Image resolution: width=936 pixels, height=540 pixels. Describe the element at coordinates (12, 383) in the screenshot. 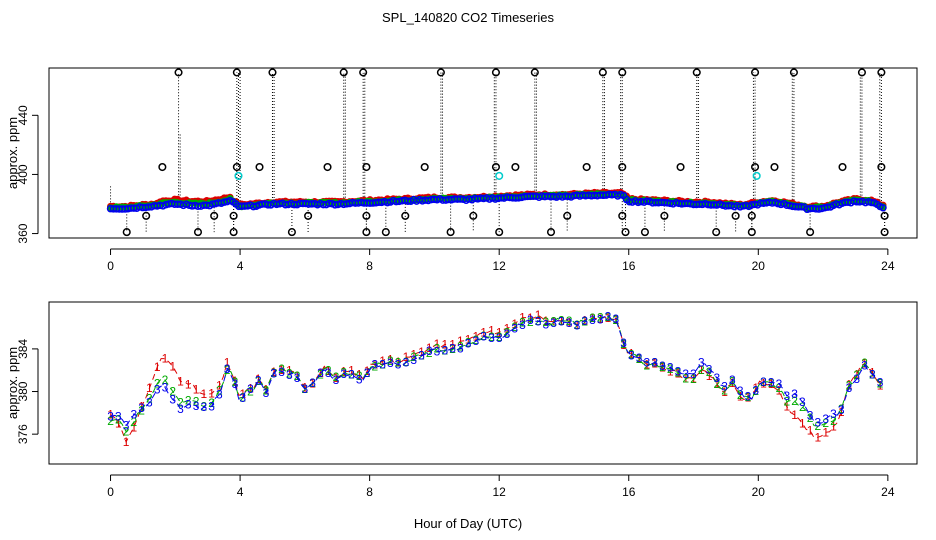

I see `bottom-y-axis-label: approx. ppm` at that location.